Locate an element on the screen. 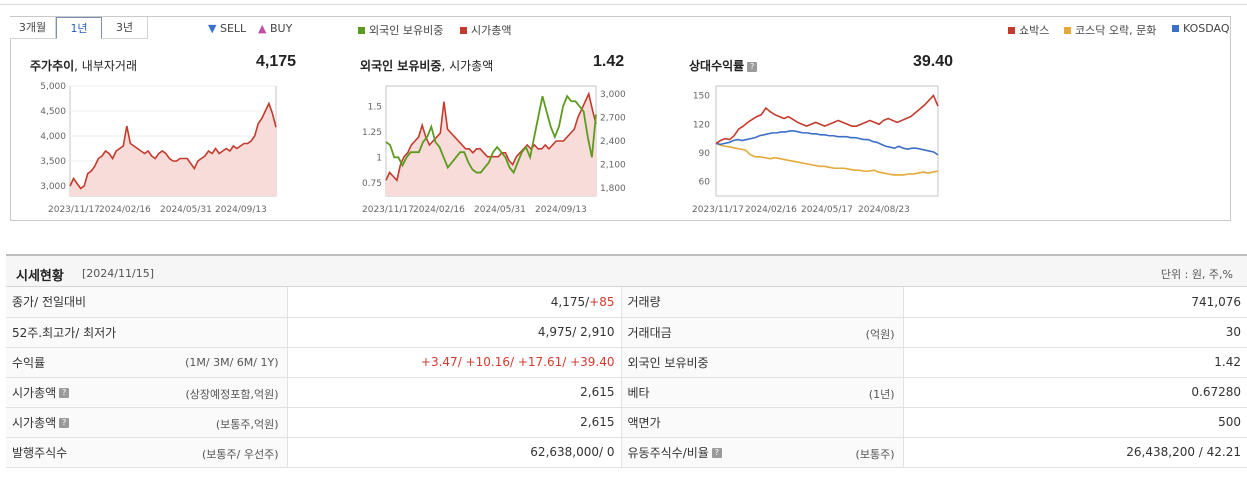 This screenshot has height=481, width=1247. row-value-2: 1.42 is located at coordinates (1074, 362).